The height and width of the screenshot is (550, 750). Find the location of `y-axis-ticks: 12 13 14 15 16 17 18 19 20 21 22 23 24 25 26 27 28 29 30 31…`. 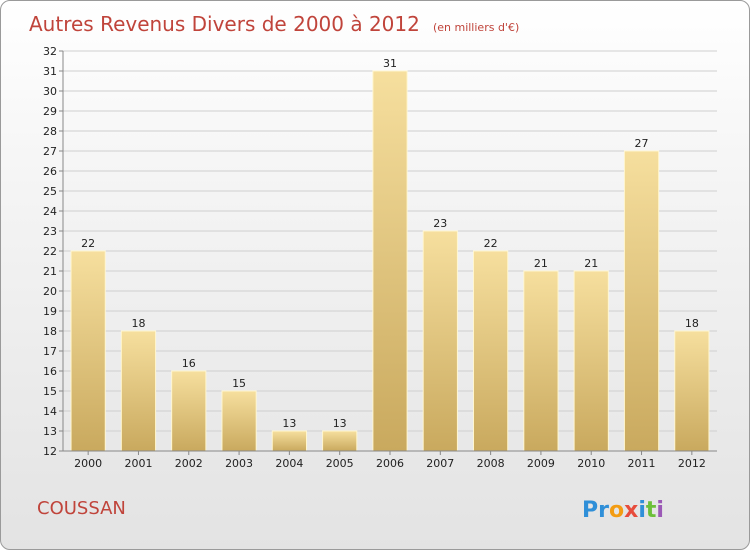

y-axis-ticks: 12 13 14 15 16 17 18 19 20 21 22 23 24 25 26 27 28 29 30 31… is located at coordinates (53, 251).